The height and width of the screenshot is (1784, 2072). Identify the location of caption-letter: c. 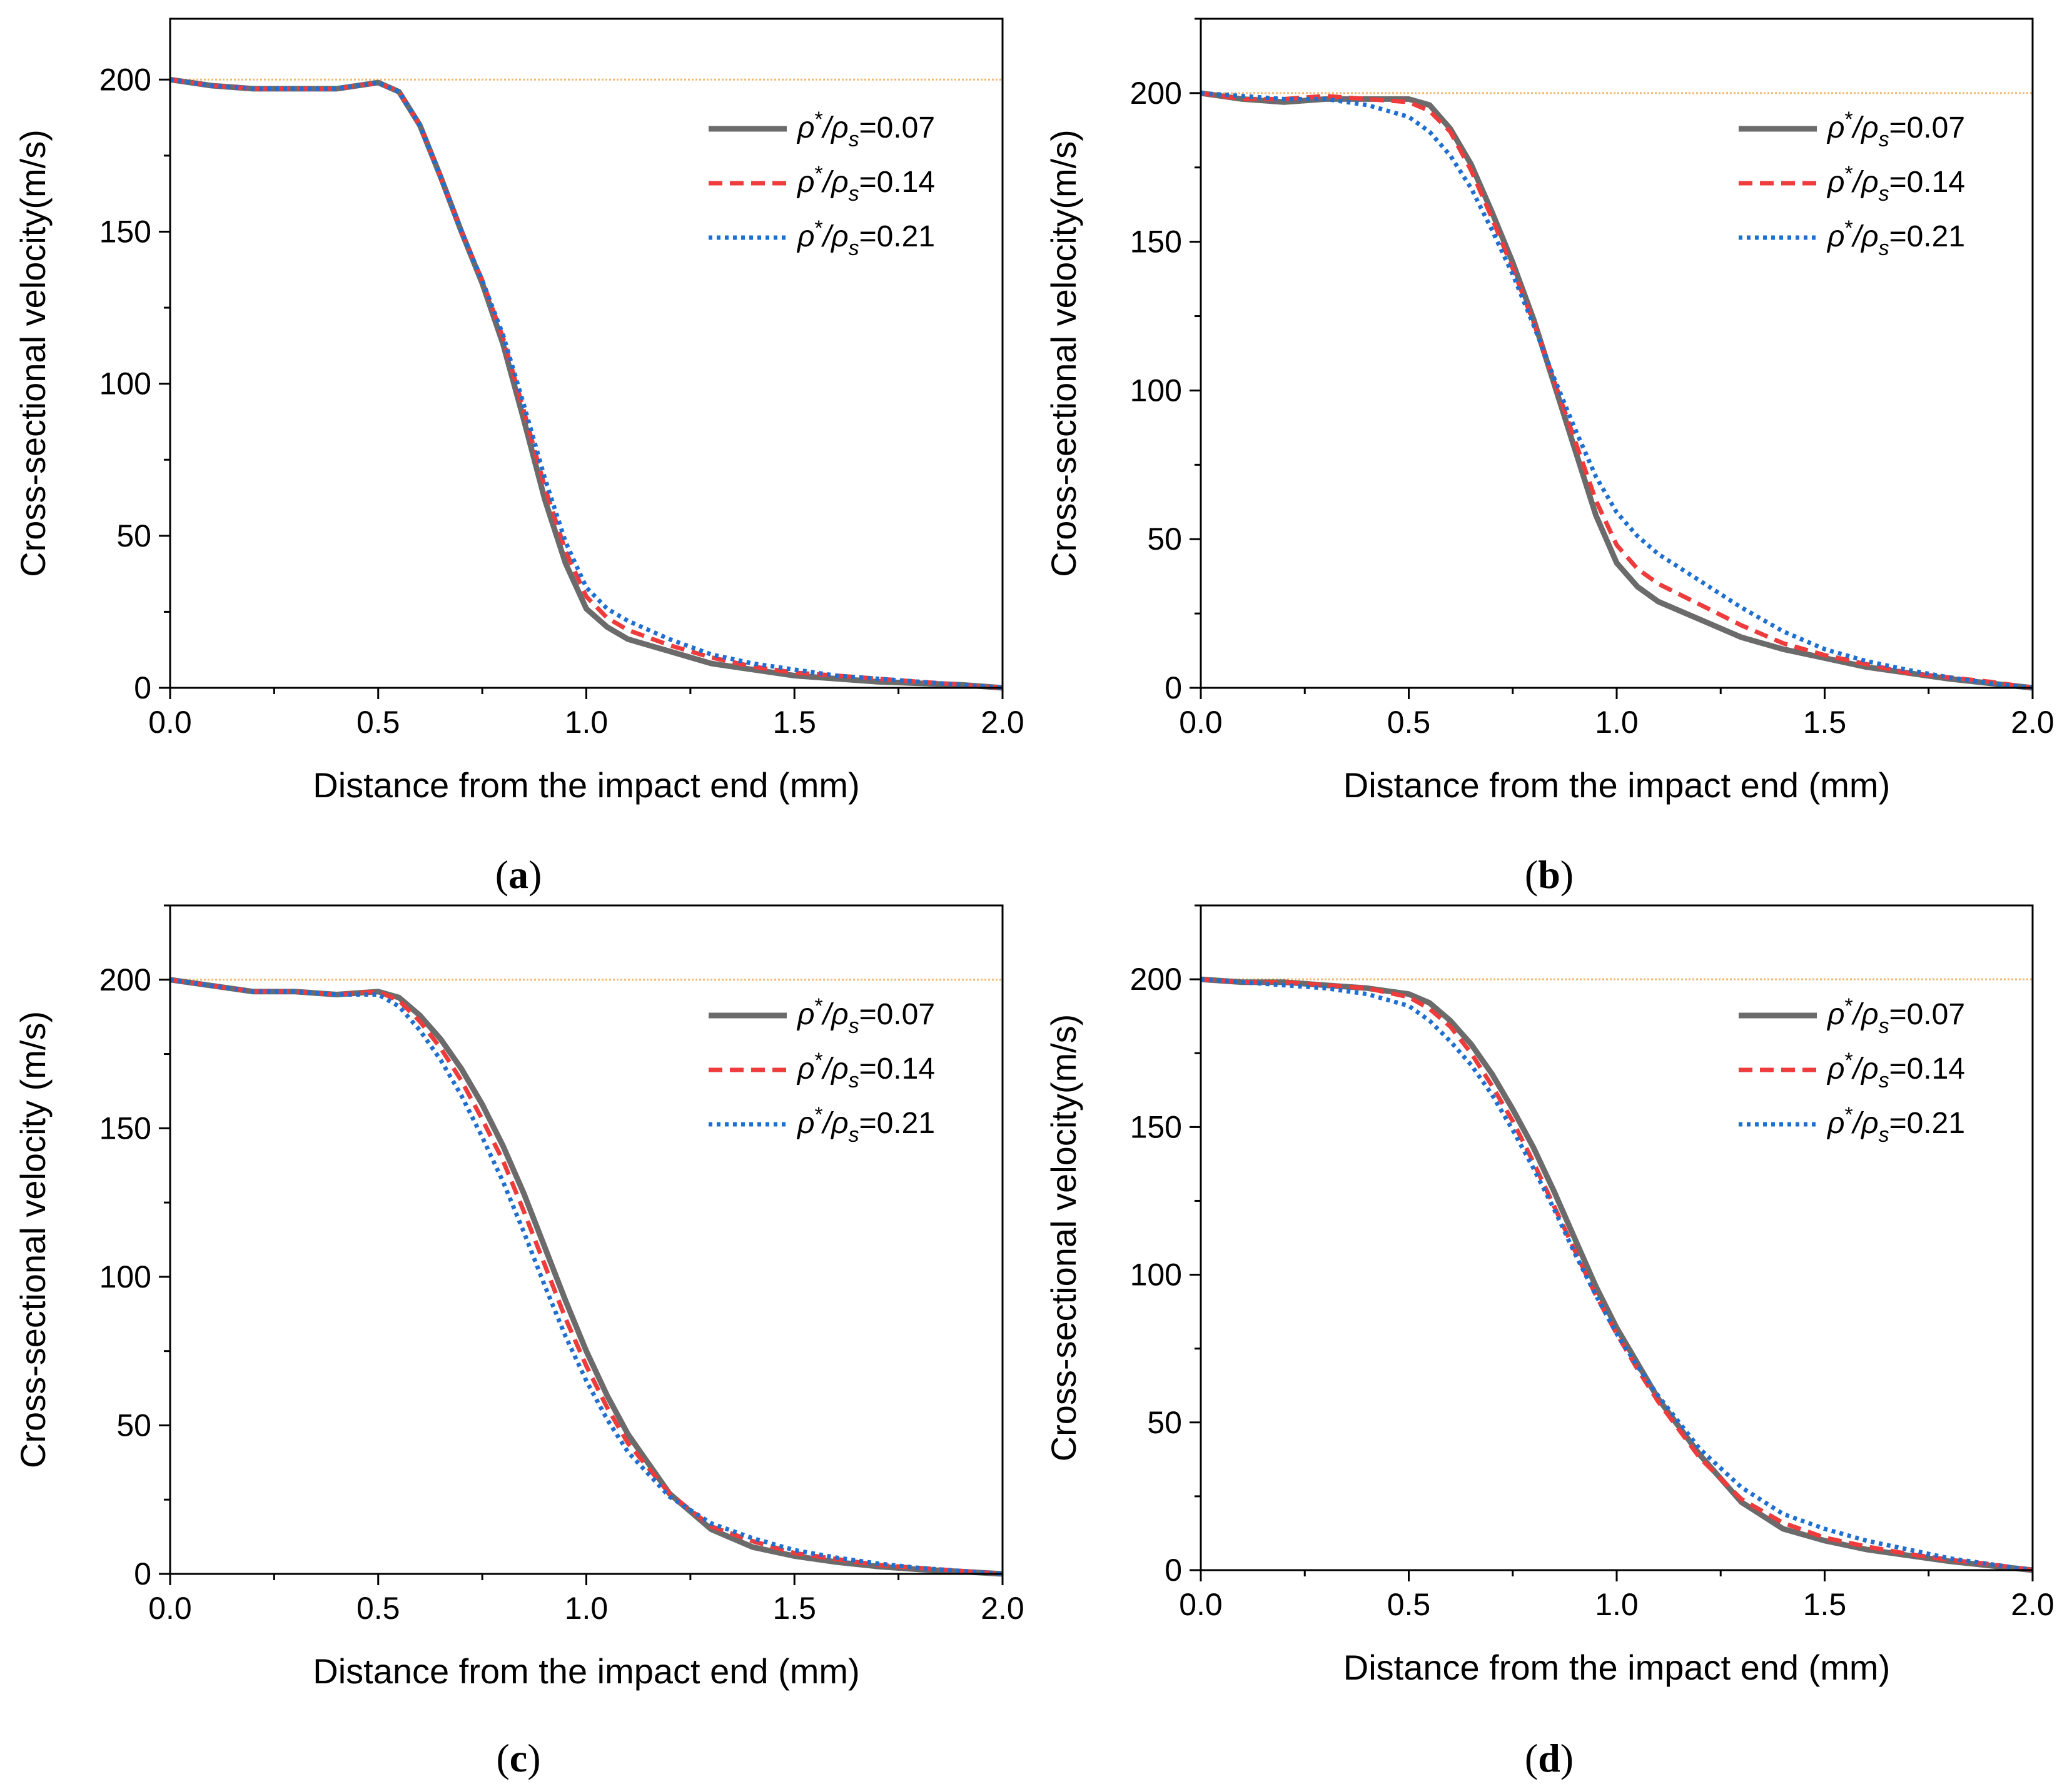
(518, 1758).